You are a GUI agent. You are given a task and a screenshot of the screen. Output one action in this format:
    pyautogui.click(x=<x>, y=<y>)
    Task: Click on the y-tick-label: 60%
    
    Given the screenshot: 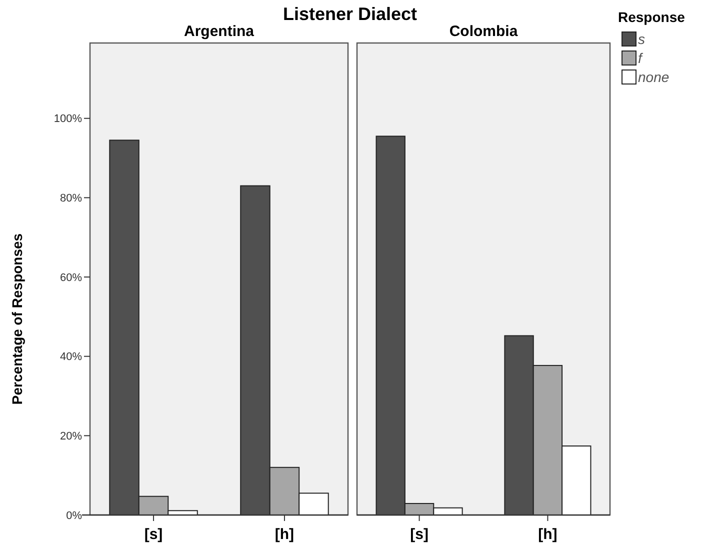 What is the action you would take?
    pyautogui.click(x=71, y=278)
    